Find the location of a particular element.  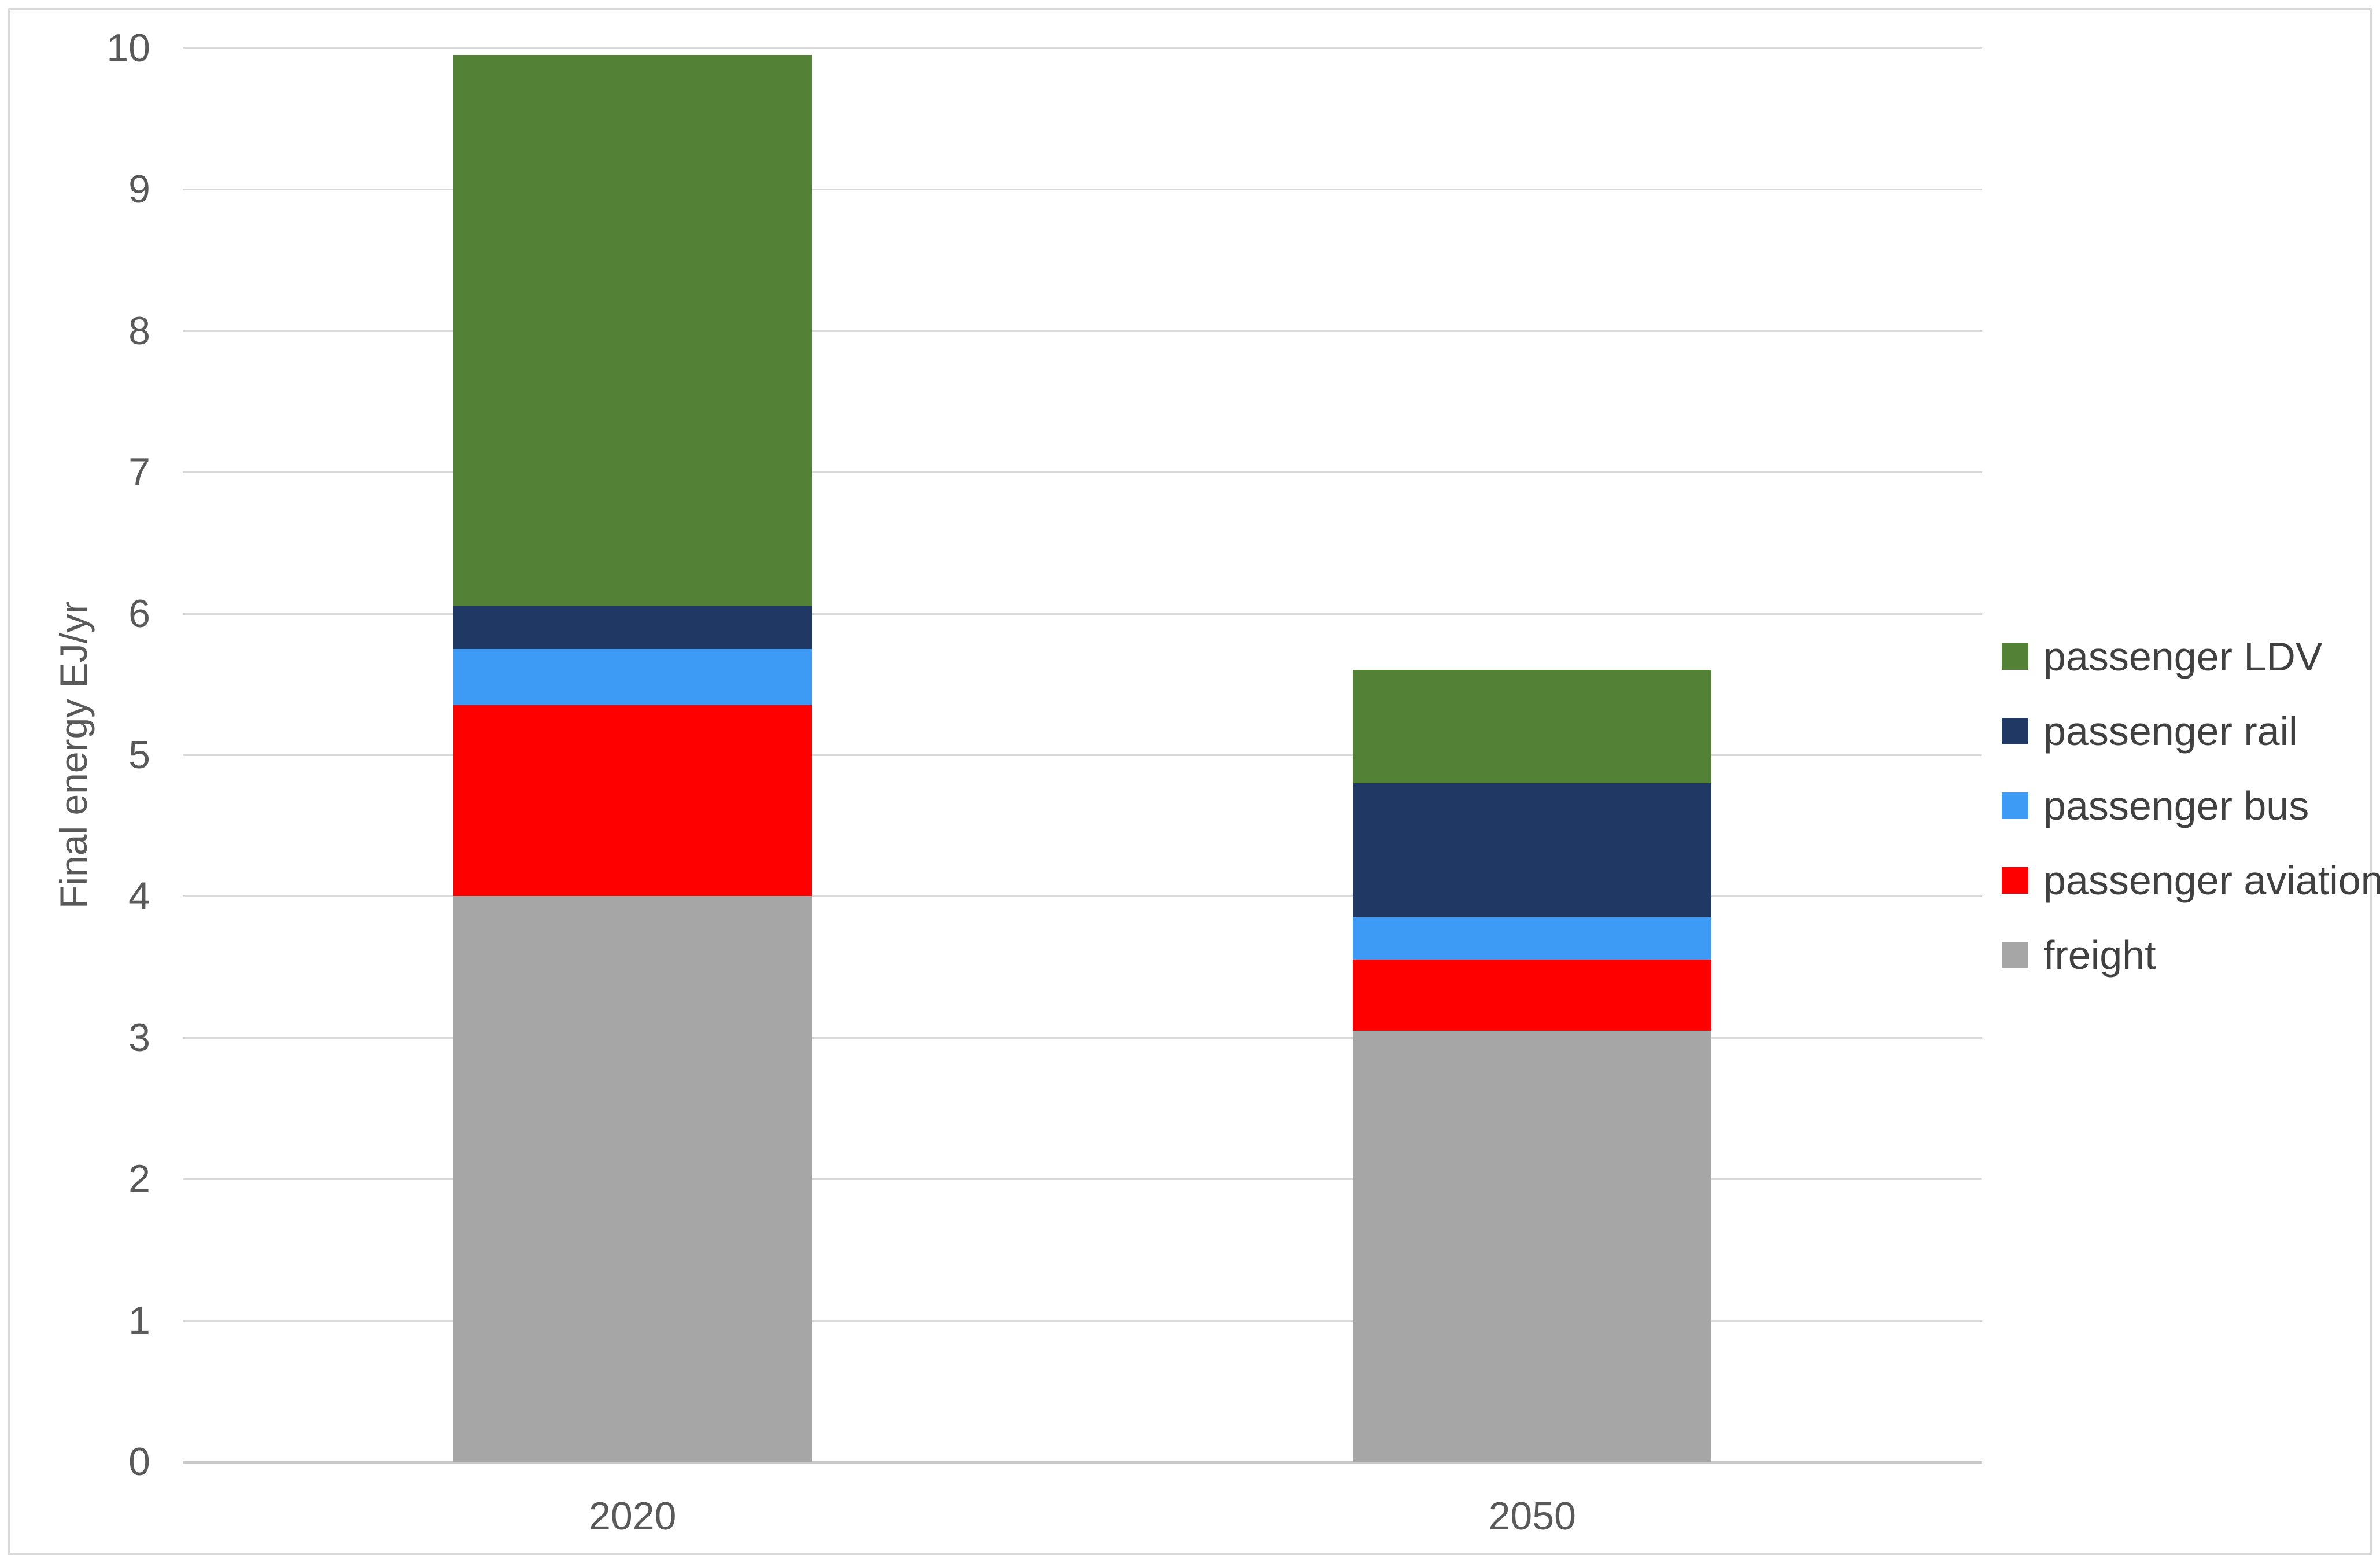

legend-label: passenger rail is located at coordinates (2170, 731).